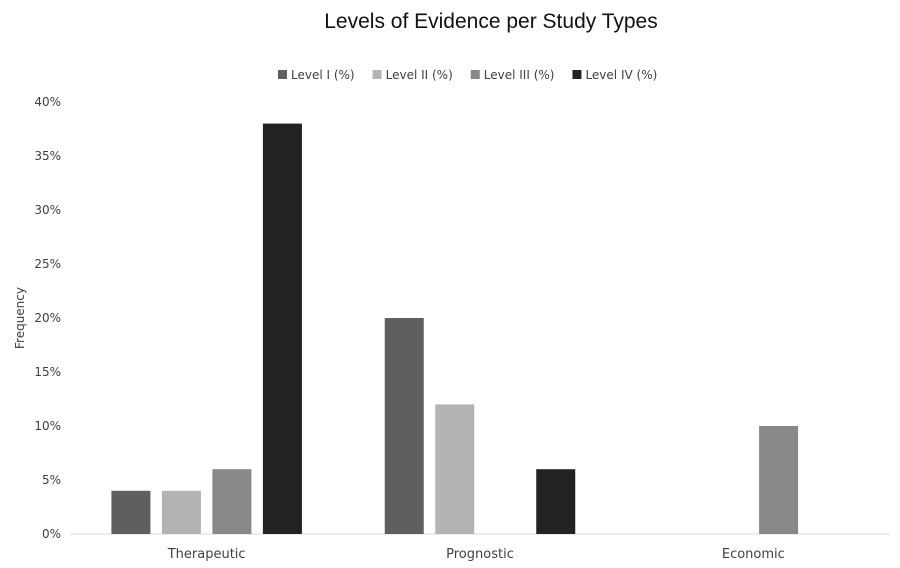 The height and width of the screenshot is (568, 900). I want to click on y-tick-label: 40%, so click(47, 102).